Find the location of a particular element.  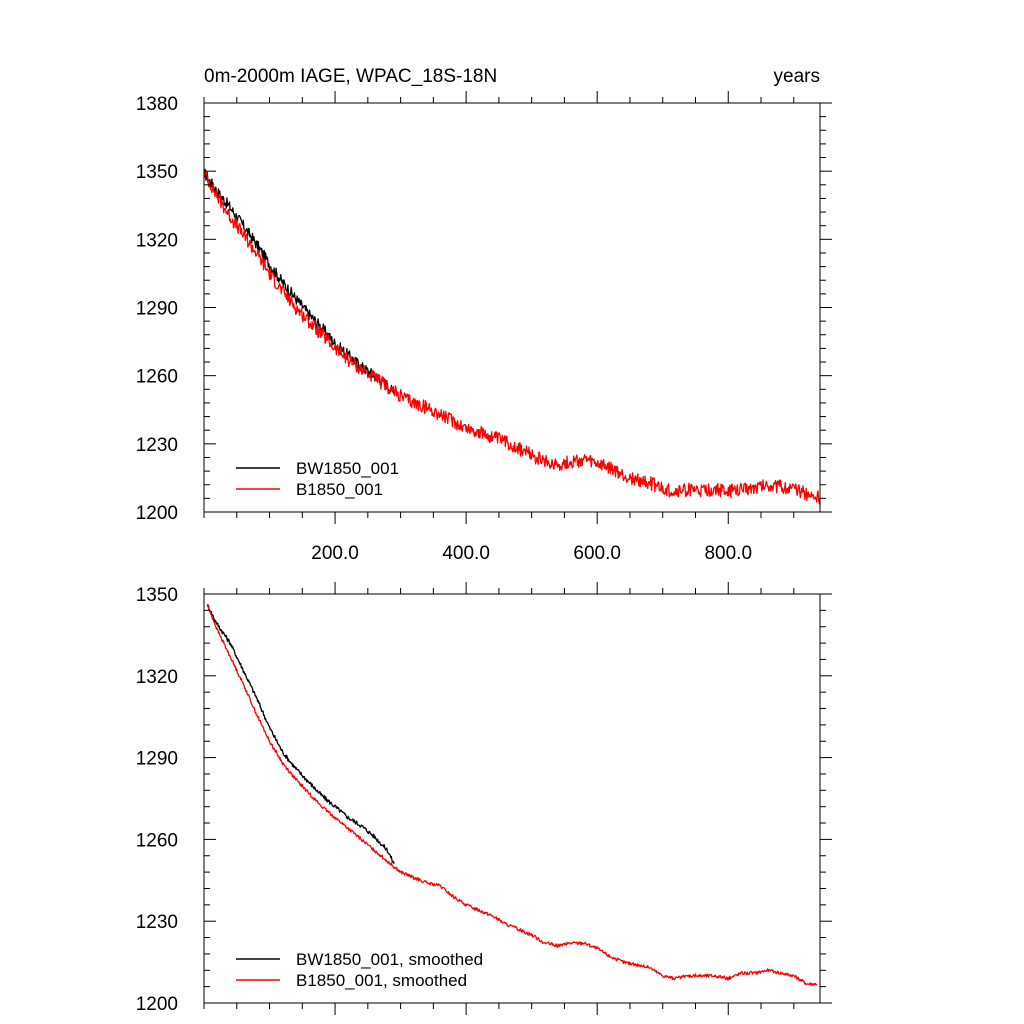

chart-title: 0m-2000m IAGE, WPAC_18S-18N is located at coordinates (350, 76).